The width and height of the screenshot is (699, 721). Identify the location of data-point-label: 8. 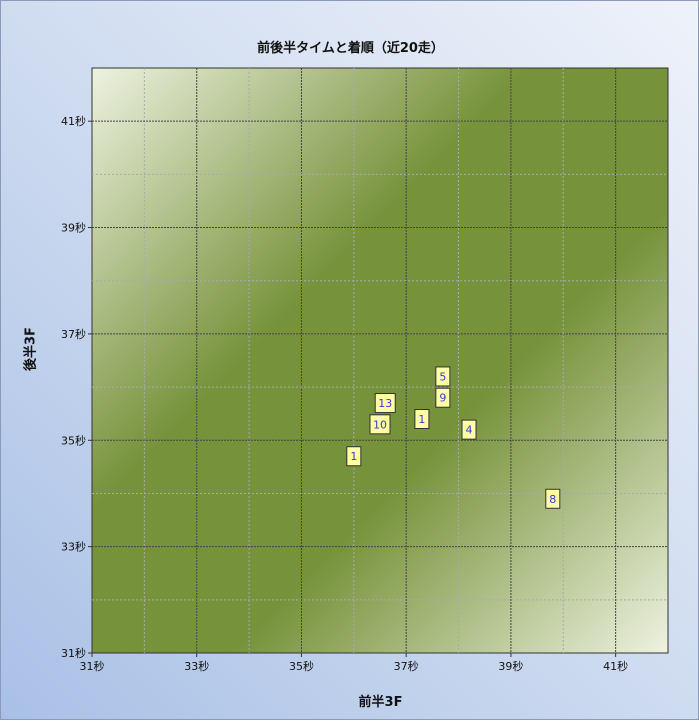
(552, 499).